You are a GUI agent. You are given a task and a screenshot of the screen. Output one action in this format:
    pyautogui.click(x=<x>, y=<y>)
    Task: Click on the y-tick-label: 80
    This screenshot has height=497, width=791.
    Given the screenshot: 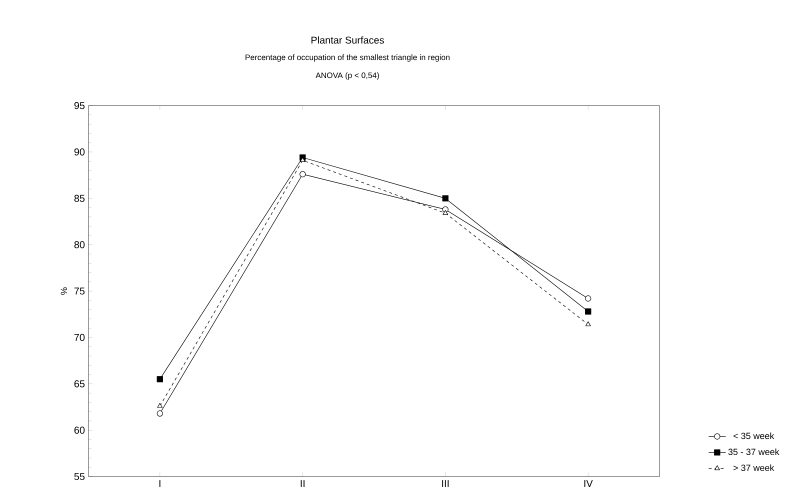 What is the action you would take?
    pyautogui.click(x=79, y=244)
    